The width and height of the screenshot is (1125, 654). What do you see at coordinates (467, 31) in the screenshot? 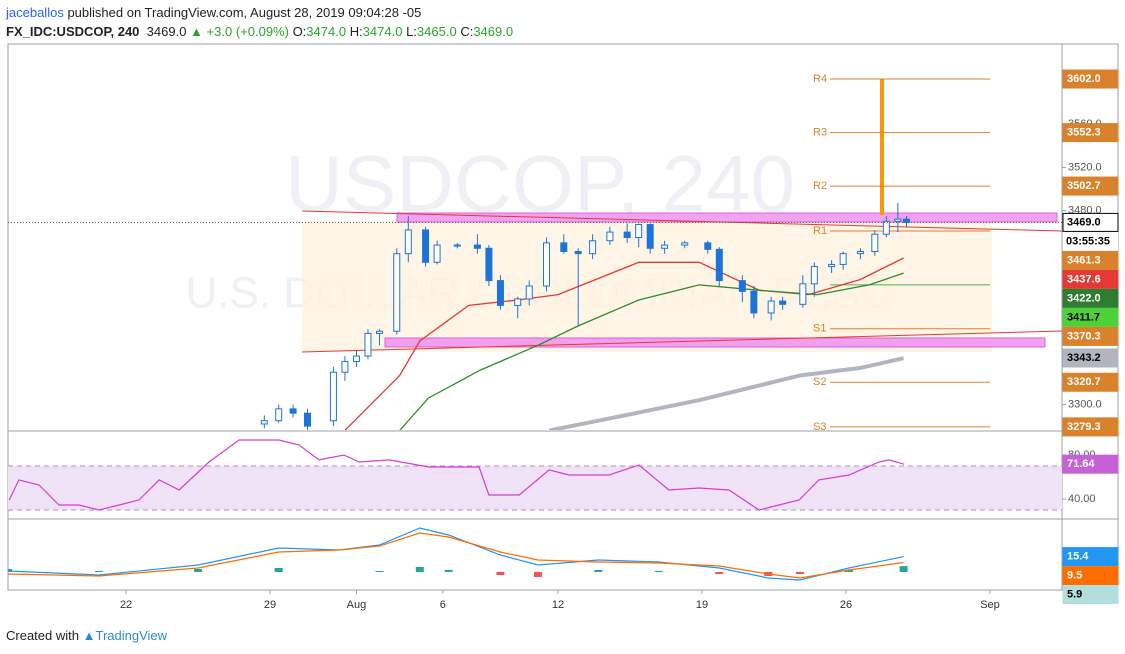
I see `ohlc-key: C:` at bounding box center [467, 31].